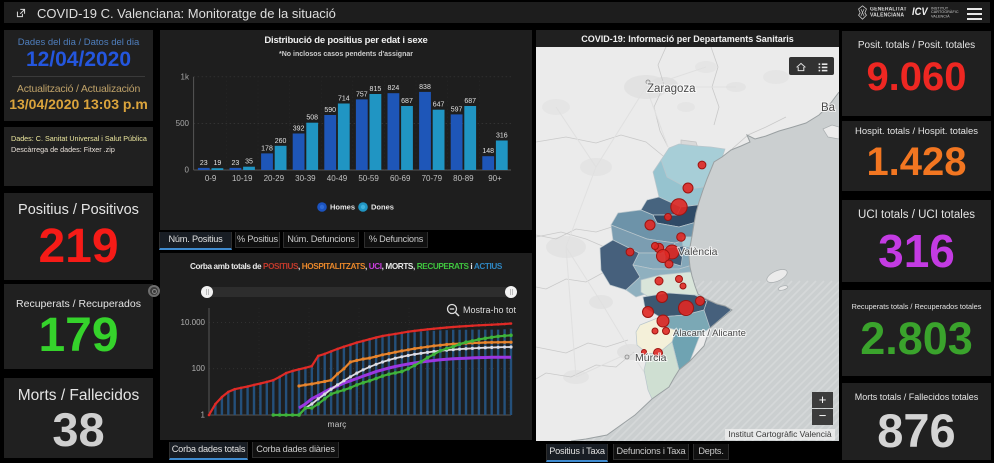  I want to click on svg-text: 815, so click(376, 89).